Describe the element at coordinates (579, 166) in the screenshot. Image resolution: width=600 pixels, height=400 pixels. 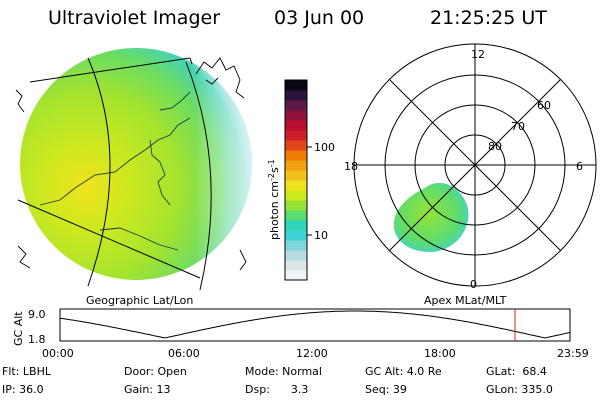
I see `mlt-label-6: 6` at that location.